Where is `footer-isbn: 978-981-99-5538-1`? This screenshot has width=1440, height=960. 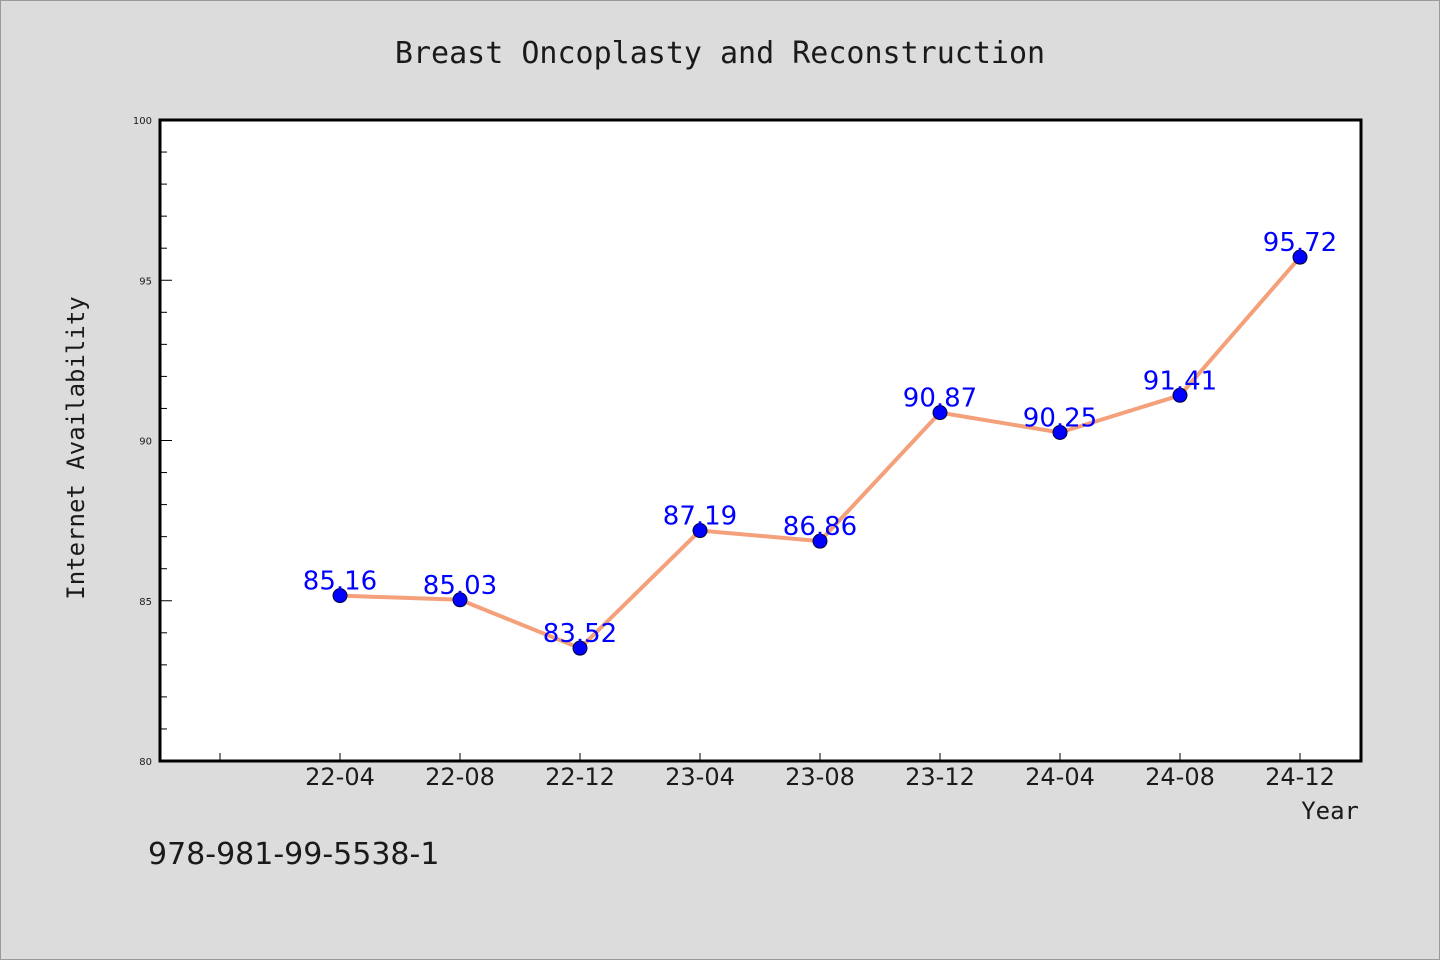
footer-isbn: 978-981-99-5538-1 is located at coordinates (293, 854).